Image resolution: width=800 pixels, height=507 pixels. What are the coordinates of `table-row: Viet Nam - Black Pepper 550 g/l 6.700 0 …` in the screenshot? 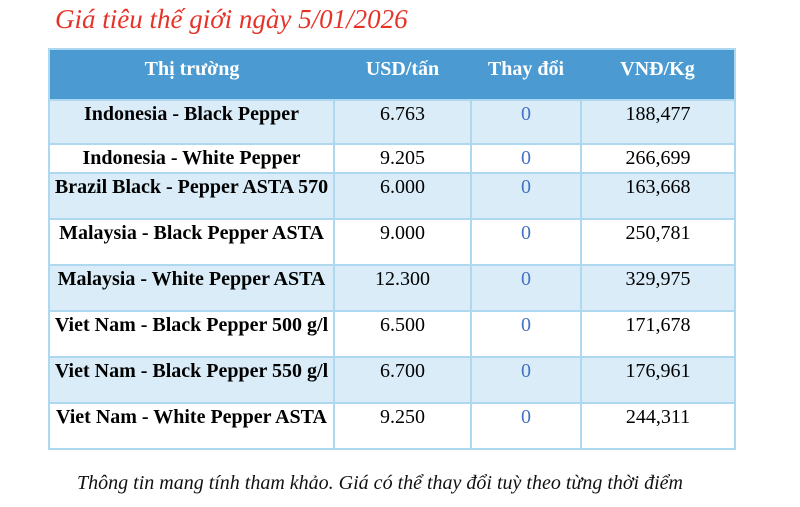 It's located at (392, 380).